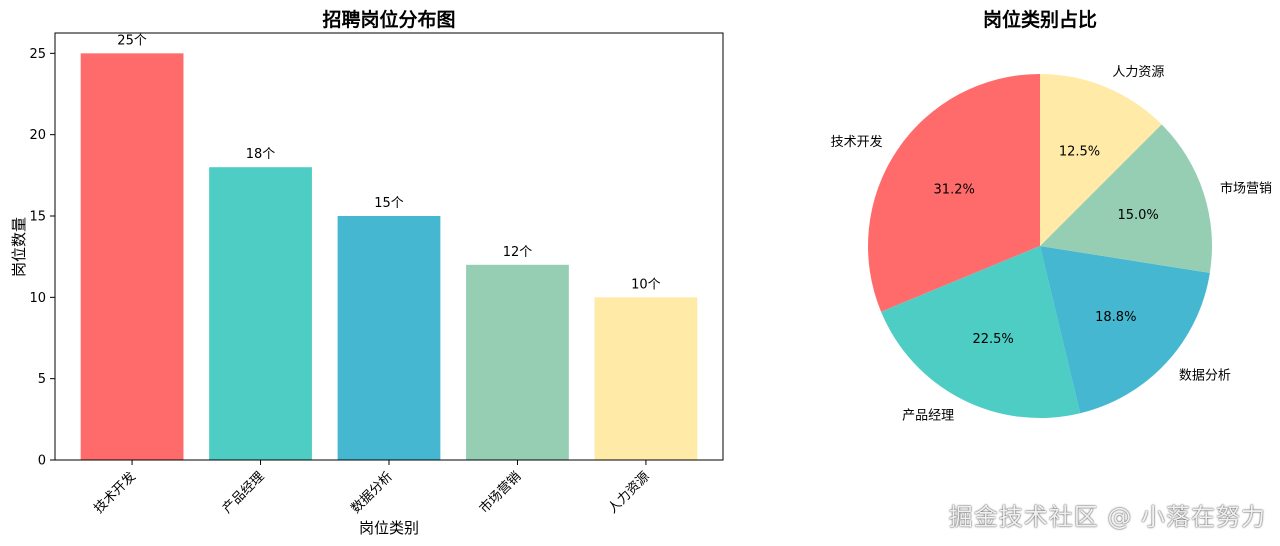  What do you see at coordinates (857, 142) in the screenshot?
I see `pie-category-label: 技术开发` at bounding box center [857, 142].